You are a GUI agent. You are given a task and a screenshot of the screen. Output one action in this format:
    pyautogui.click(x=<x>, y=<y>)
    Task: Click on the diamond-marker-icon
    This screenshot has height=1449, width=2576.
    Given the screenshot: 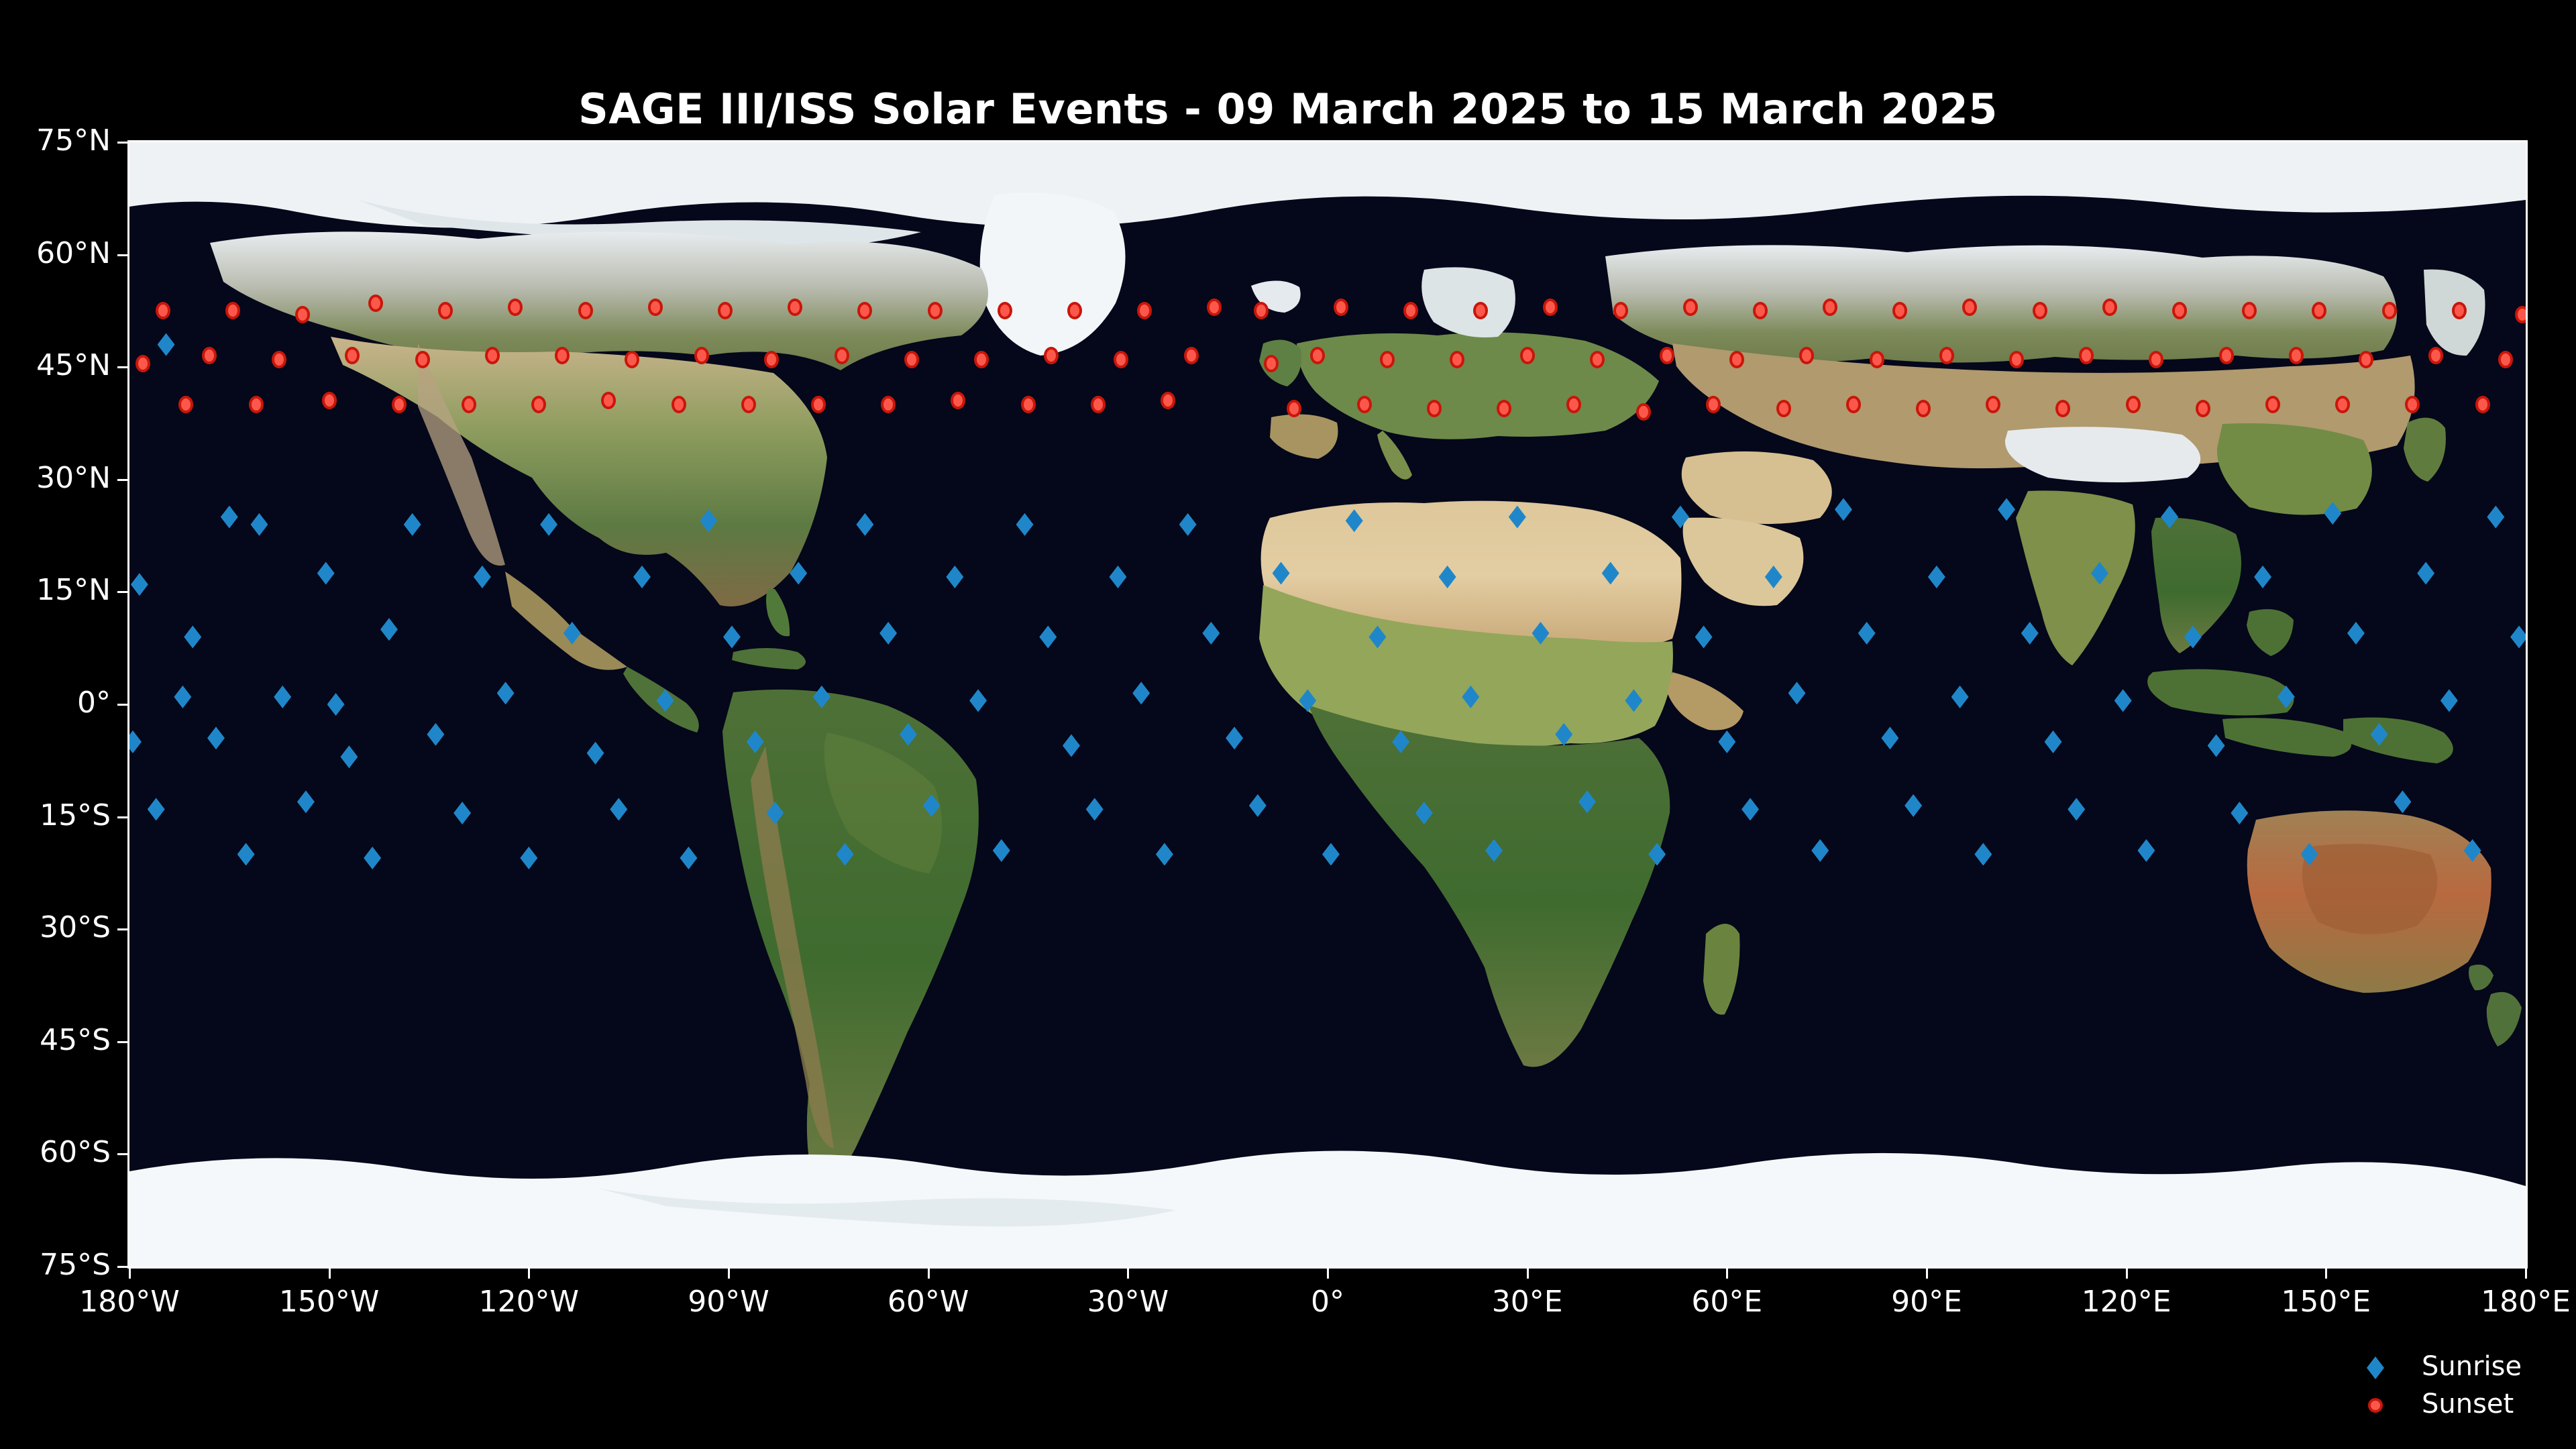 What is the action you would take?
    pyautogui.click(x=2375, y=1367)
    